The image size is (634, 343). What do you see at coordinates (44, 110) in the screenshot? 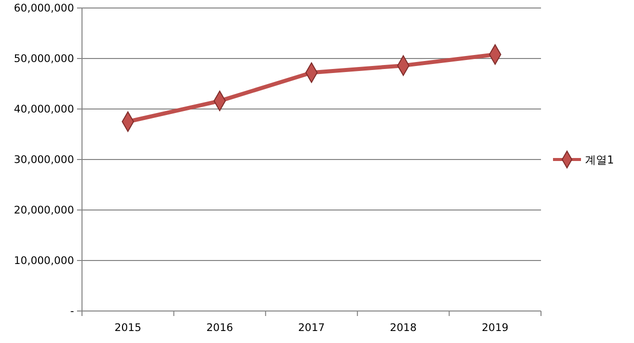
I see `y-tick-label: 40,000,000` at bounding box center [44, 110].